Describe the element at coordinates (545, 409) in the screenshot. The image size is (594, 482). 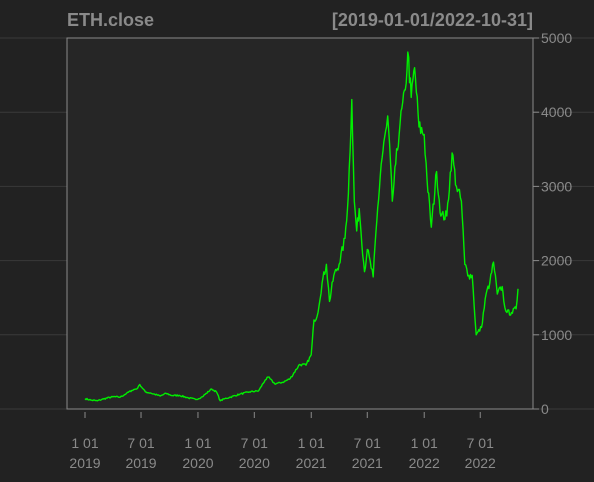
I see `y-tick-label: 0` at that location.